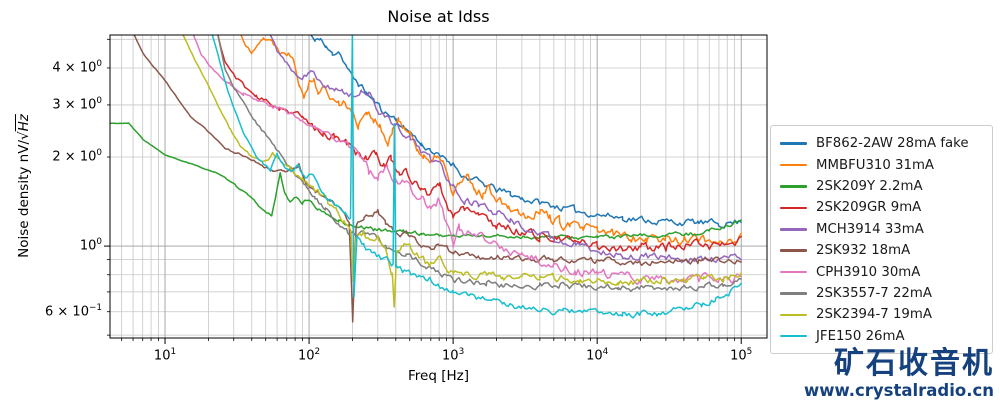 The image size is (1000, 400). What do you see at coordinates (453, 355) in the screenshot?
I see `x-tick-label: 103` at bounding box center [453, 355].